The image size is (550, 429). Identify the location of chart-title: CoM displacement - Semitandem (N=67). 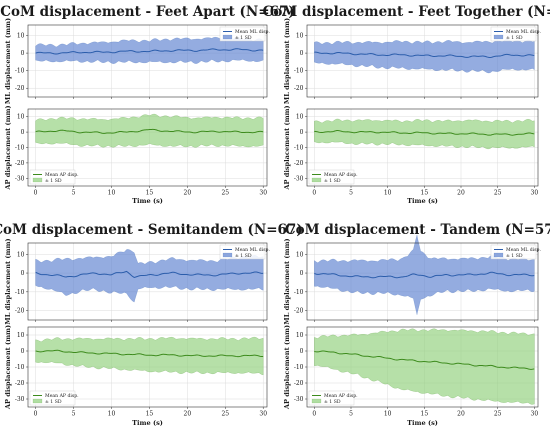
(151, 230).